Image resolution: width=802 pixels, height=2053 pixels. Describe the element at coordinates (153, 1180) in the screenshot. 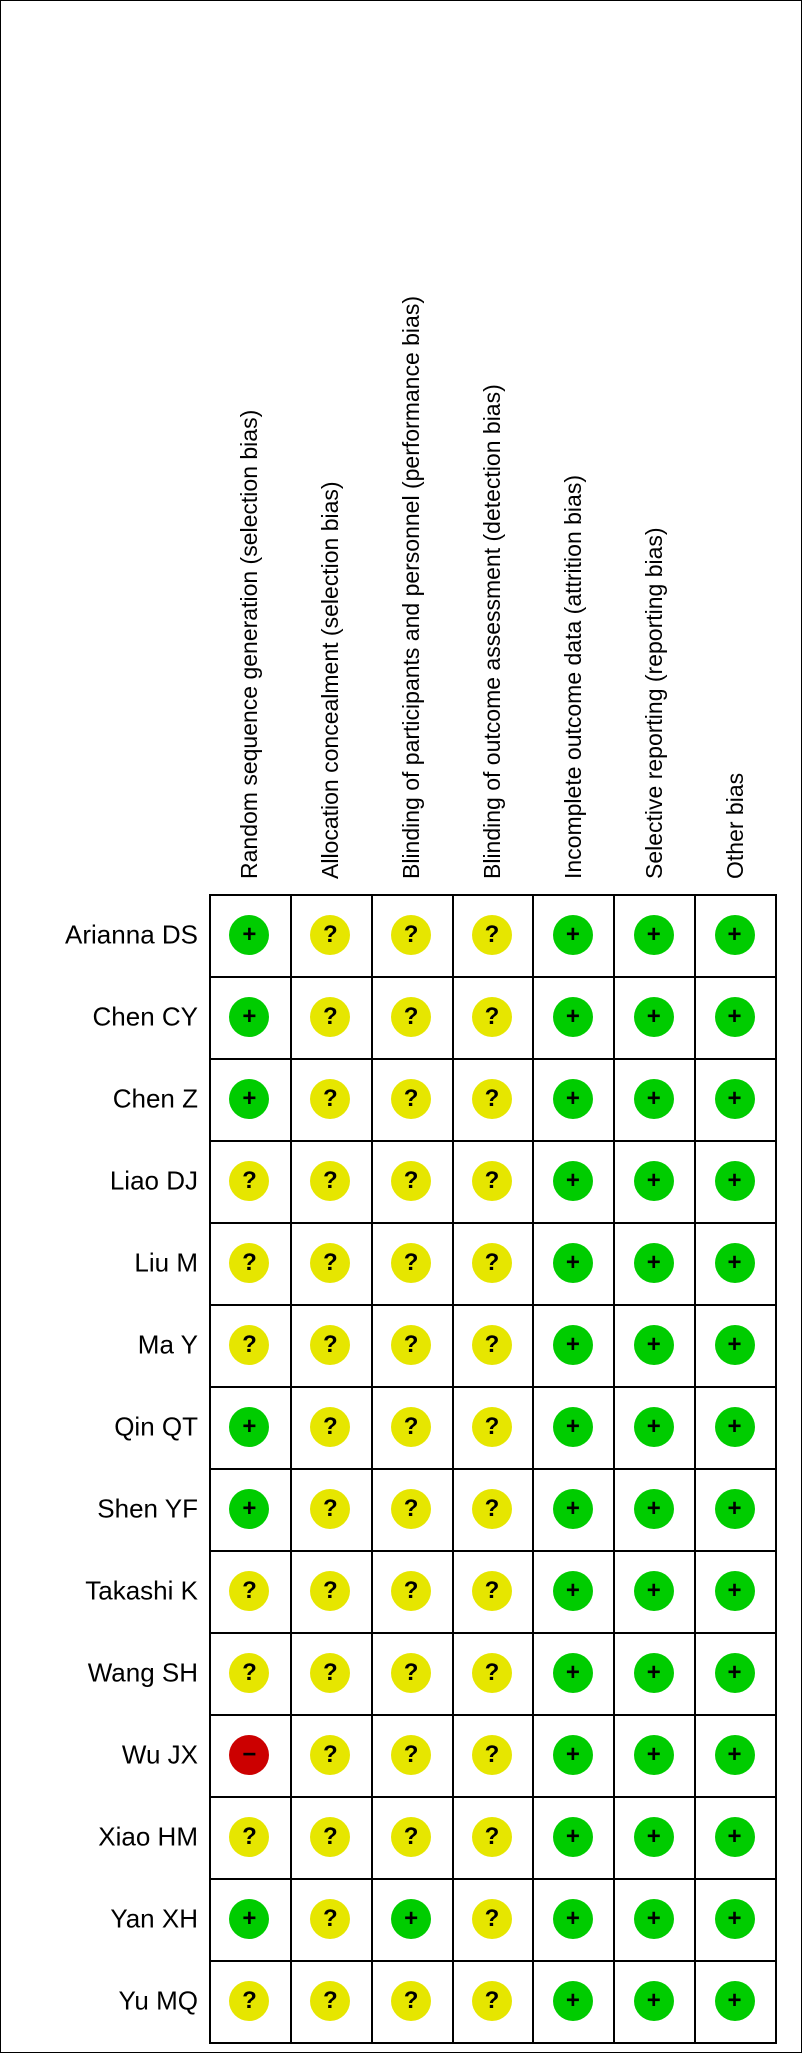

I see `row-label: Liao DJ` at that location.